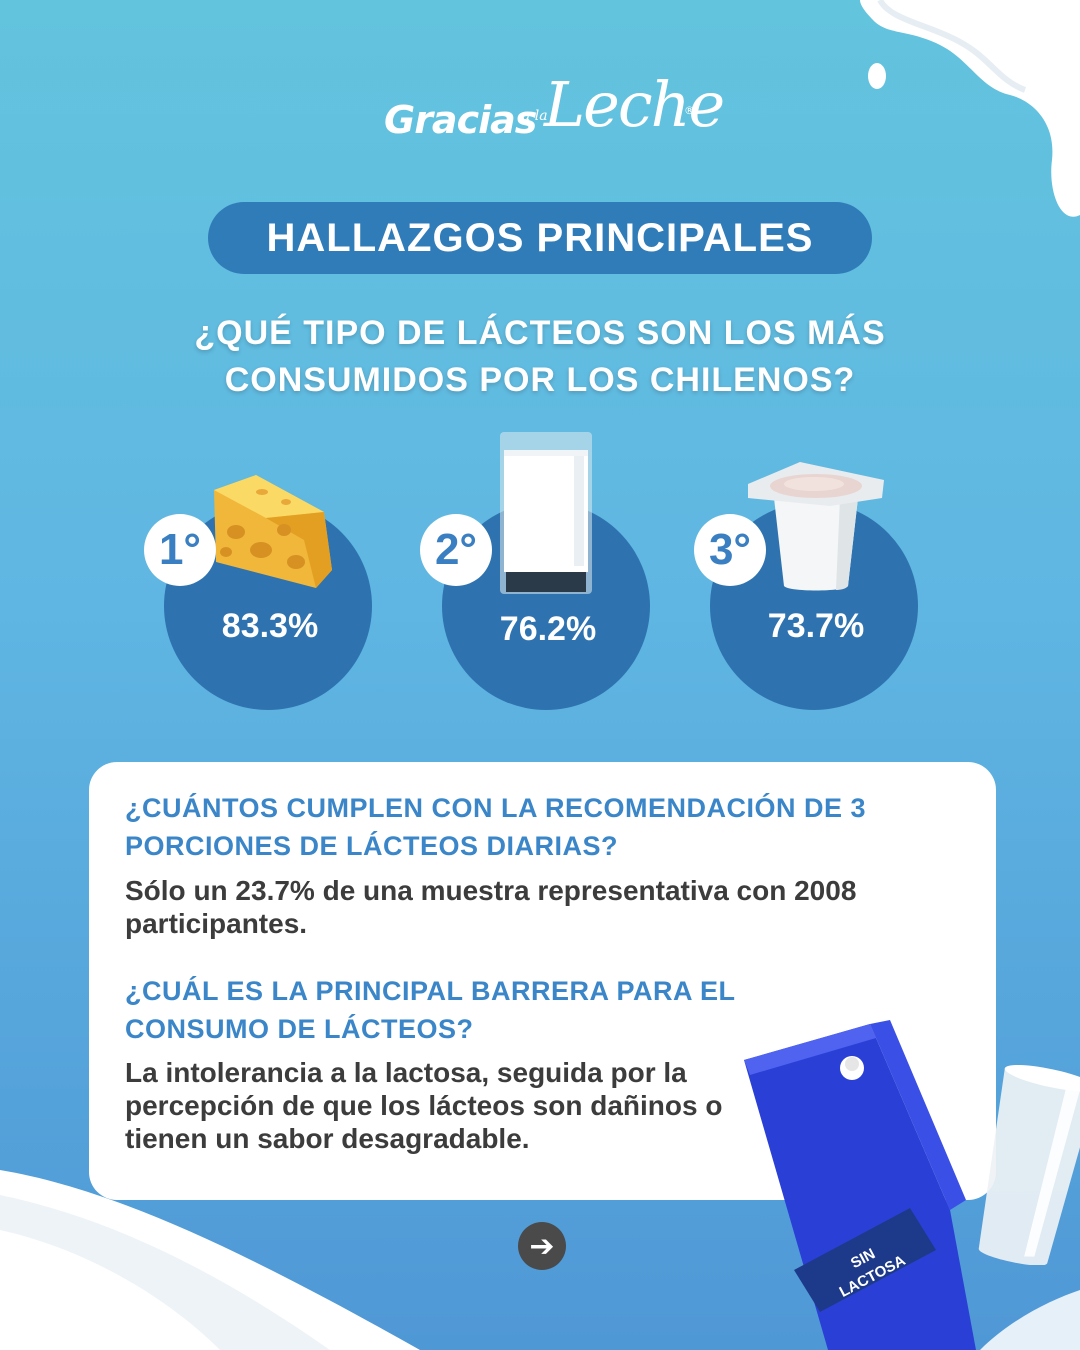  What do you see at coordinates (327, 1138) in the screenshot?
I see `finding-2-answer-line-3: tienen un sabor desagradable.` at bounding box center [327, 1138].